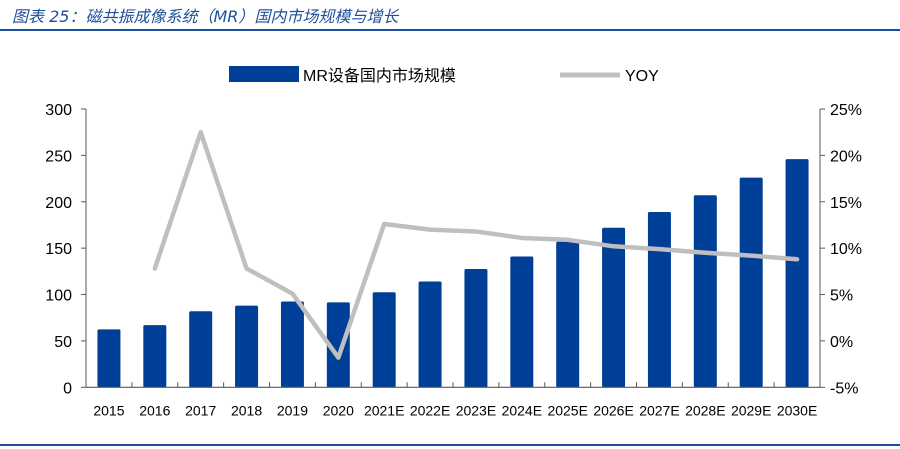 This screenshot has width=900, height=449. I want to click on x-tick-label: 2025E, so click(567, 410).